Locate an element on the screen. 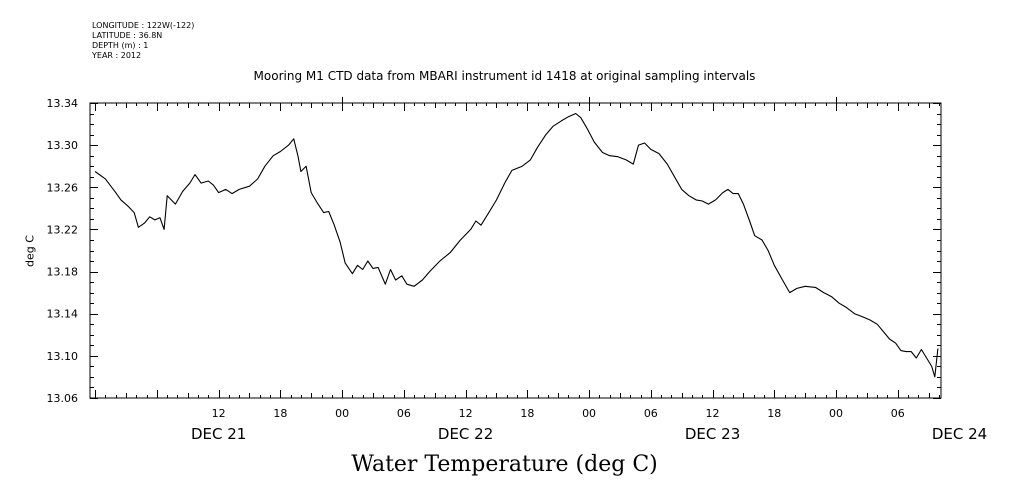  day-label: DEC 22 is located at coordinates (465, 434).